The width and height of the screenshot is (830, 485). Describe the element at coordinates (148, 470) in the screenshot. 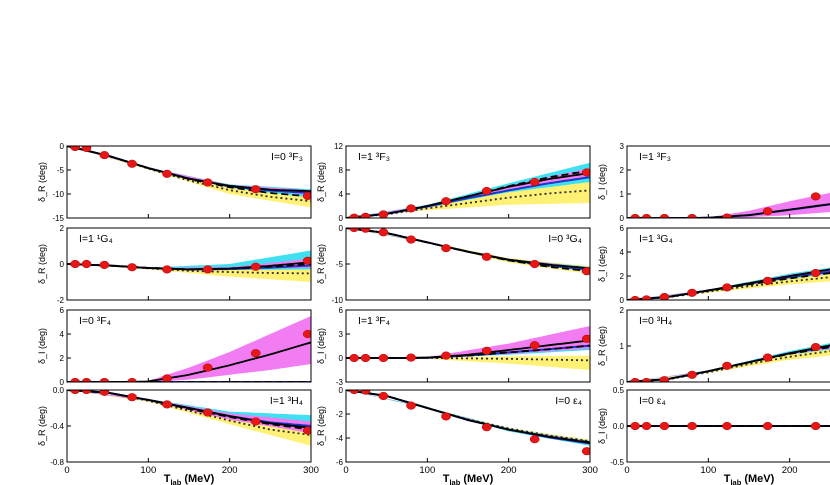

I see `x-tick-label: 100` at that location.